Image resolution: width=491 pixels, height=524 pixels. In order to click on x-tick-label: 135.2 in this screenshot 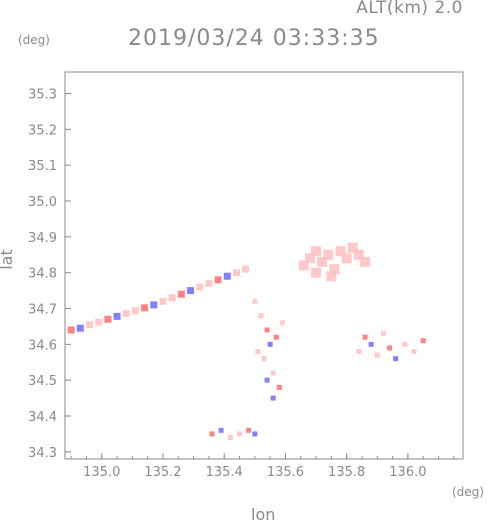, I will do `click(162, 472)`.